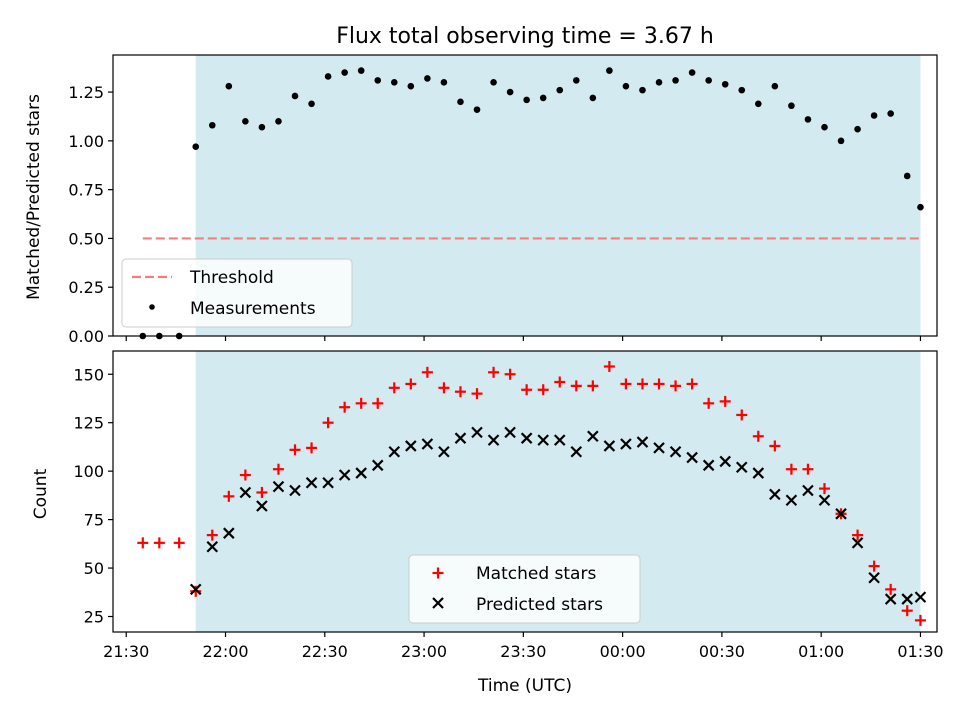 This screenshot has width=960, height=724. What do you see at coordinates (86, 336) in the screenshot?
I see `y-tick-label: 0.00` at bounding box center [86, 336].